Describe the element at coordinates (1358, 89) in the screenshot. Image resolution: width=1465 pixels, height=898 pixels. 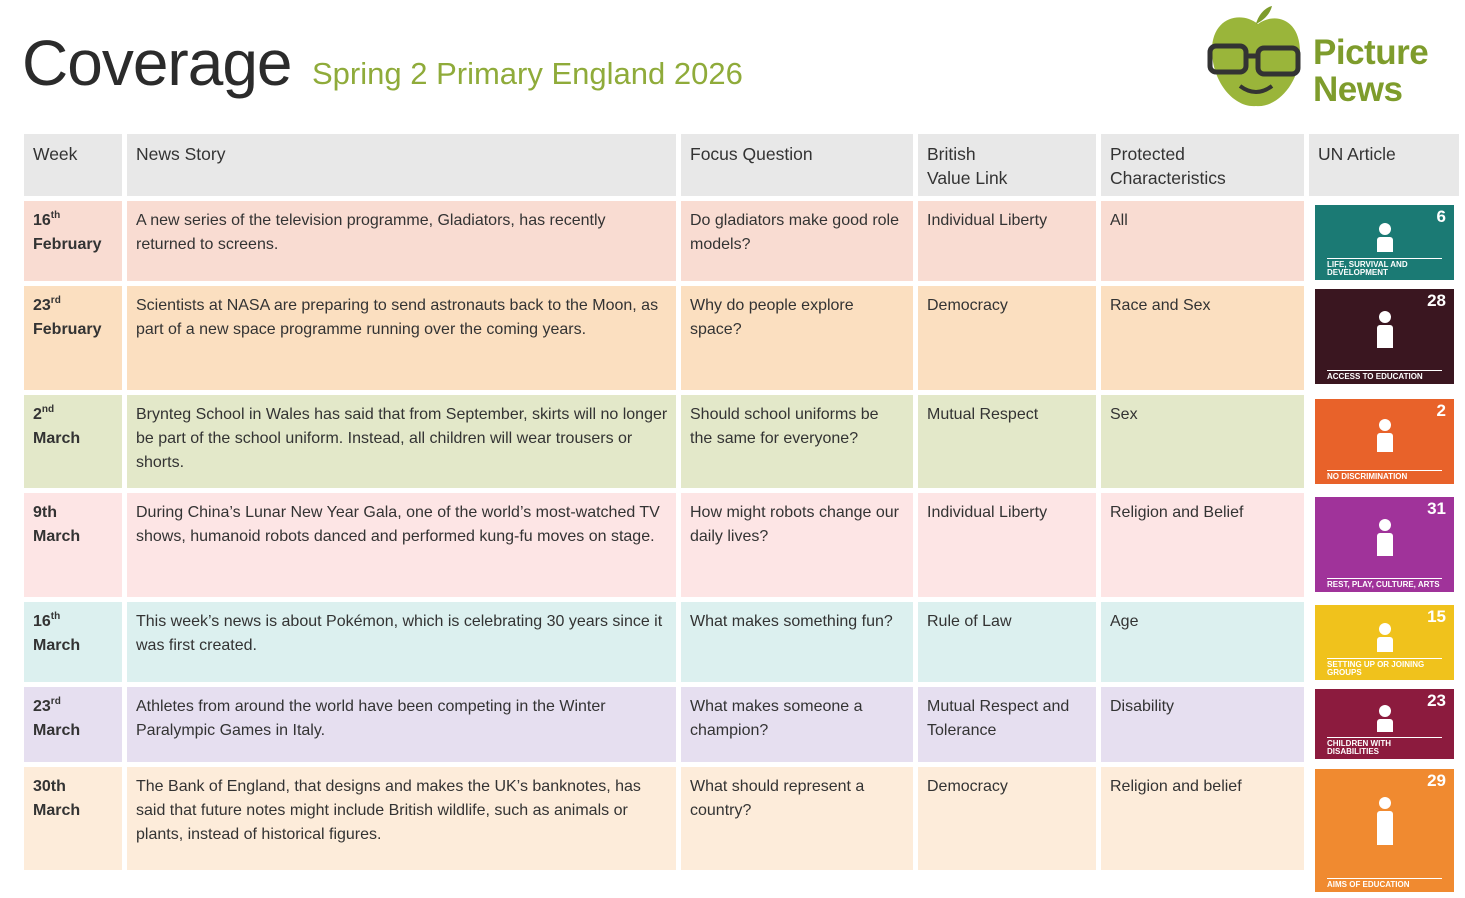
I see `logo-line: News` at that location.